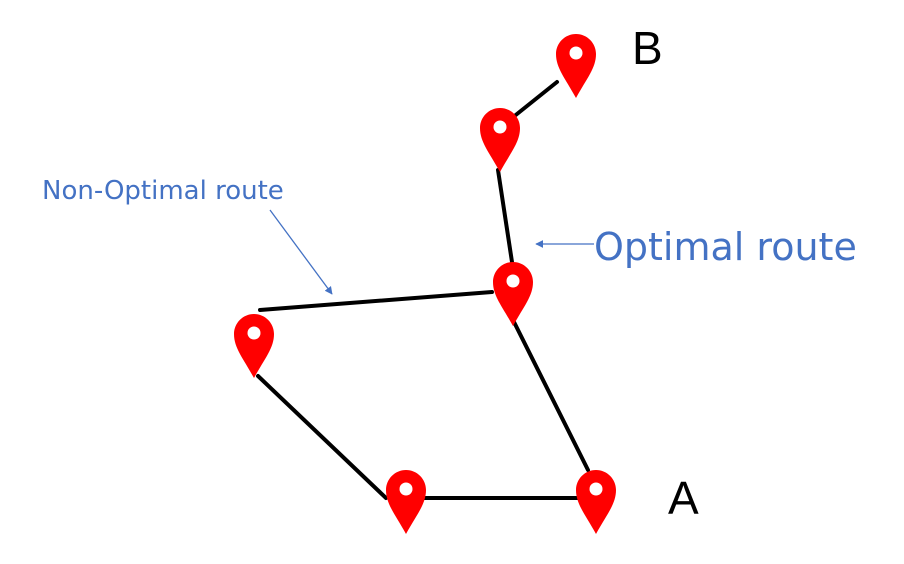  Describe the element at coordinates (322, 437) in the screenshot. I see `edge-left-to-bottom-waypoint` at that location.